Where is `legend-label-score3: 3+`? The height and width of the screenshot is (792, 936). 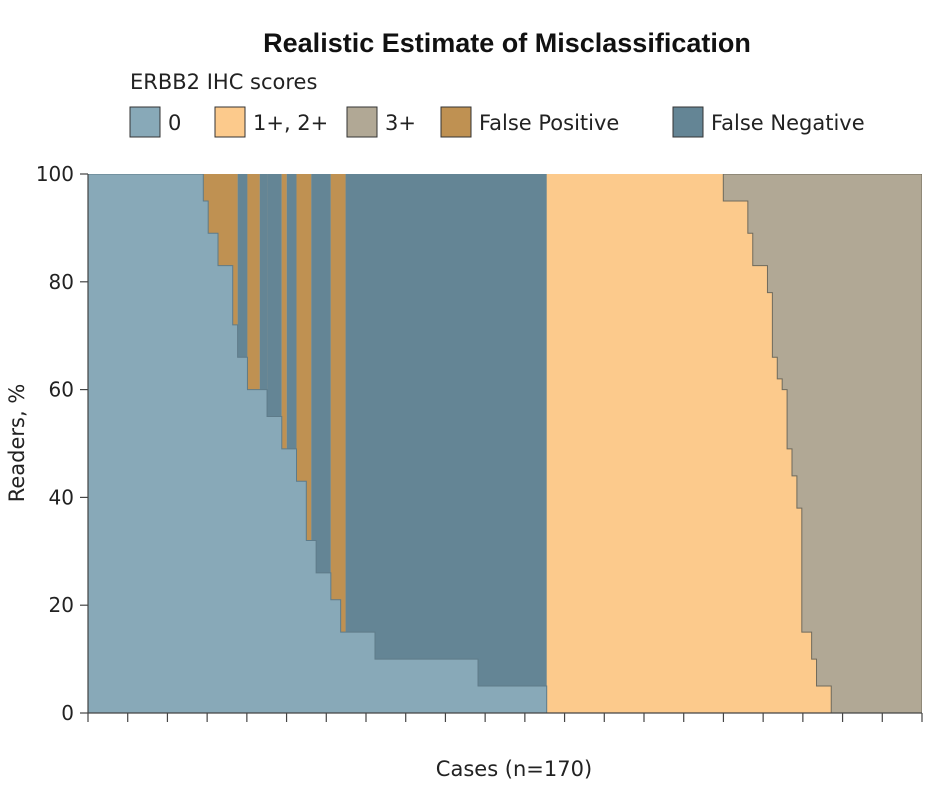
legend-label-score3: 3+ is located at coordinates (400, 123).